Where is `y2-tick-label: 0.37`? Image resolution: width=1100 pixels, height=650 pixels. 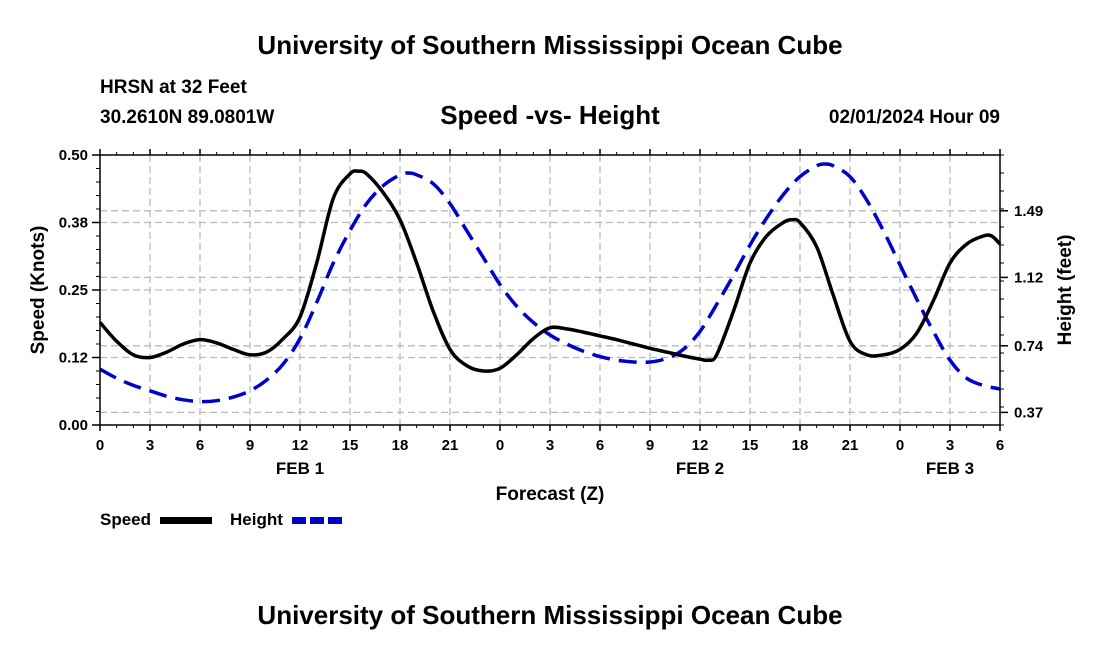
y2-tick-label: 0.37 is located at coordinates (1028, 412).